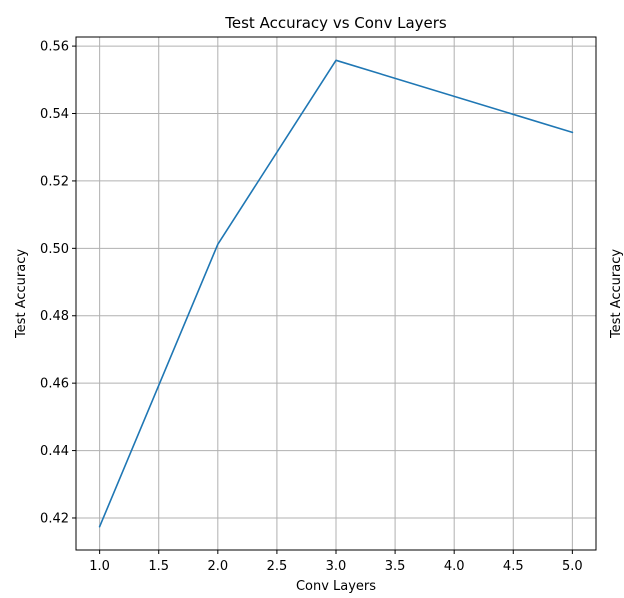  What do you see at coordinates (54, 114) in the screenshot?
I see `y-tick-label: 0.54` at bounding box center [54, 114].